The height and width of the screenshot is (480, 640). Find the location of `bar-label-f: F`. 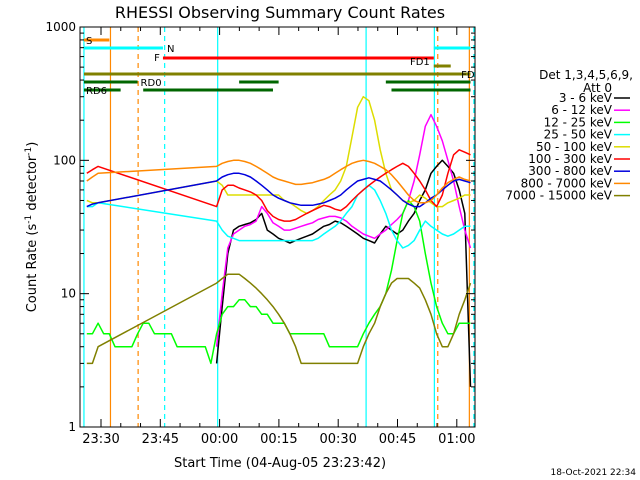

bar-label-f: F is located at coordinates (157, 58).